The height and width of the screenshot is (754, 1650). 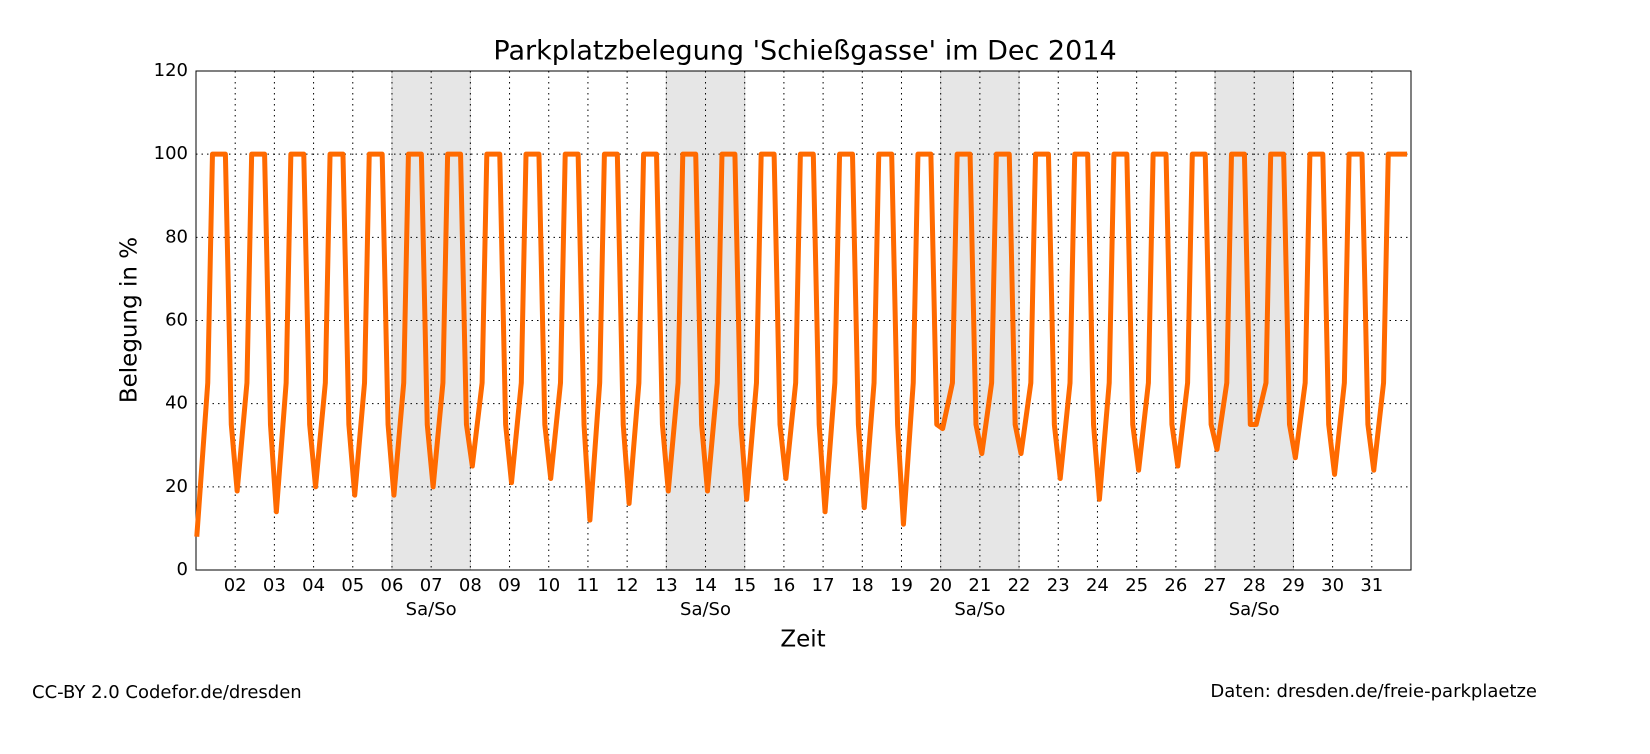 I want to click on x-tick-label: 14, so click(x=705, y=585).